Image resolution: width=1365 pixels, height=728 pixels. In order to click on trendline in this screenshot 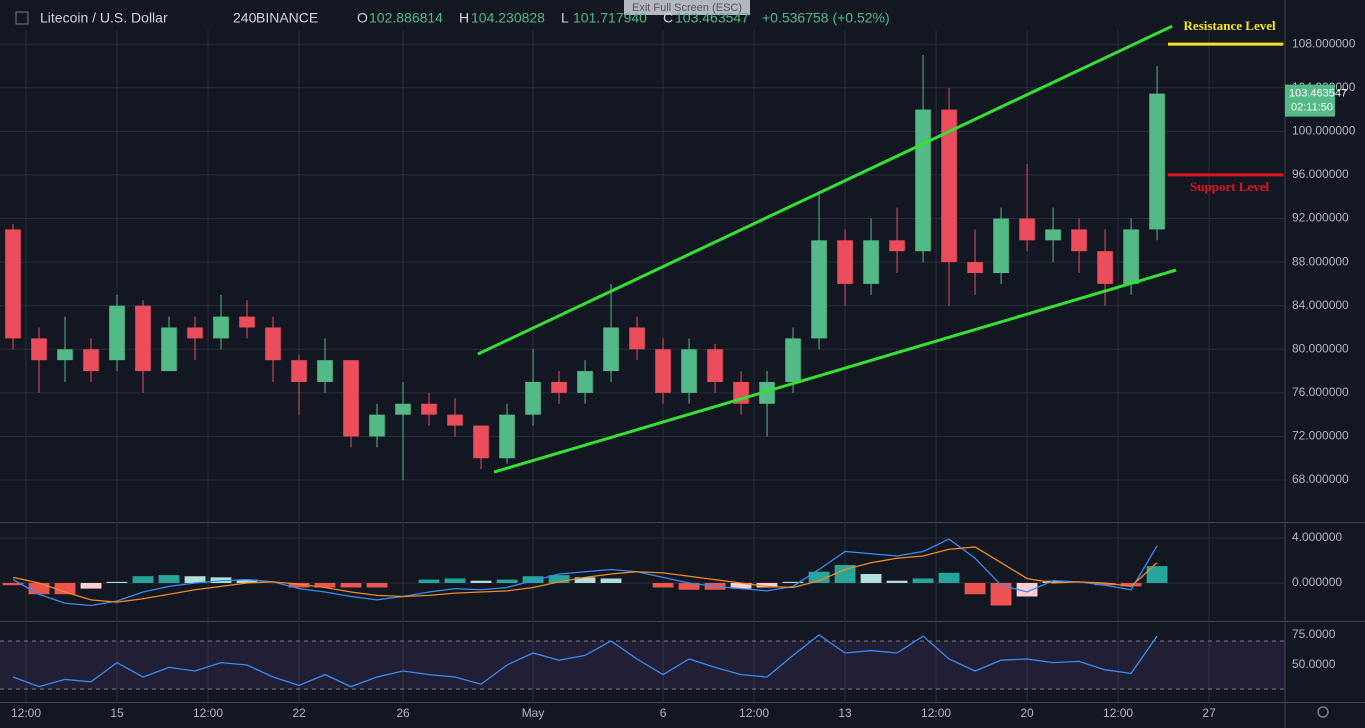, I will do `click(835, 371)`.